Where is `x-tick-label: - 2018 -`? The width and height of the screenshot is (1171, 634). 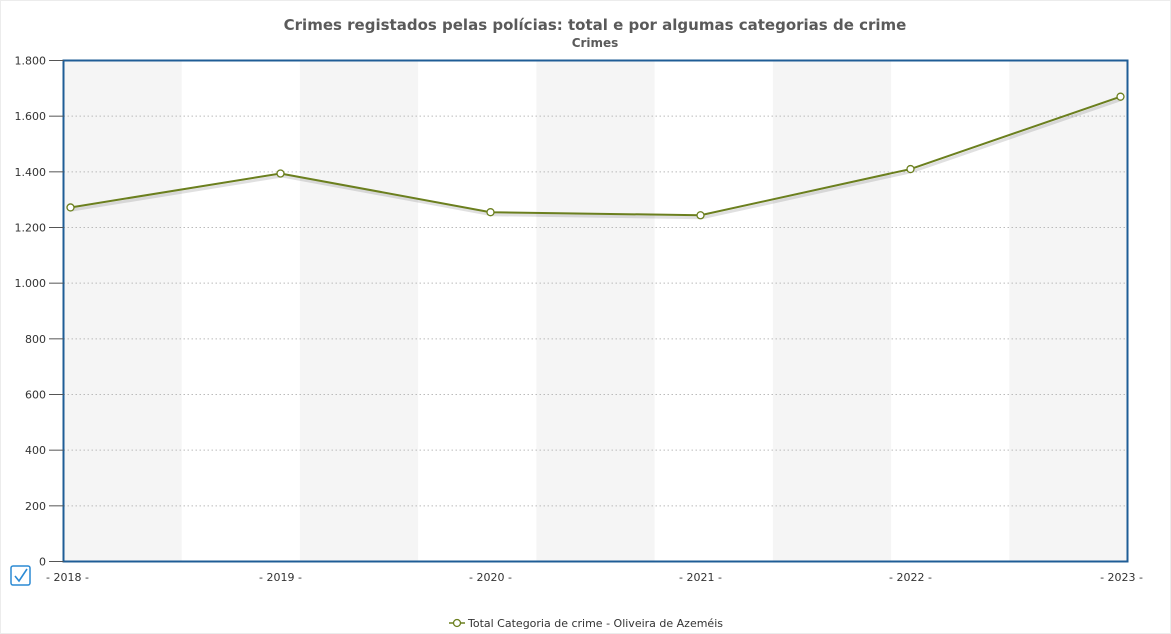
x-tick-label: - 2018 - is located at coordinates (67, 577).